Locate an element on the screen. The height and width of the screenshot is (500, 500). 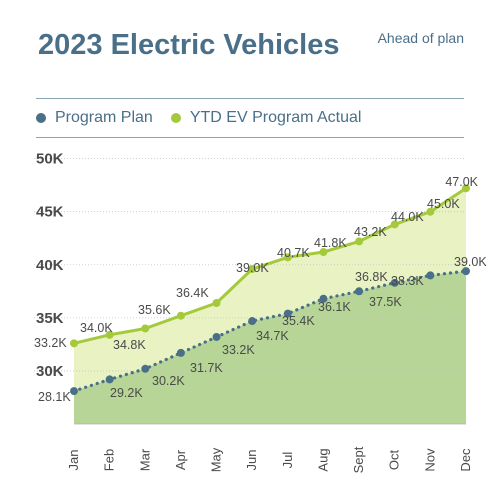
legend-item-actual: YTD EV Program Actual is located at coordinates (266, 118).